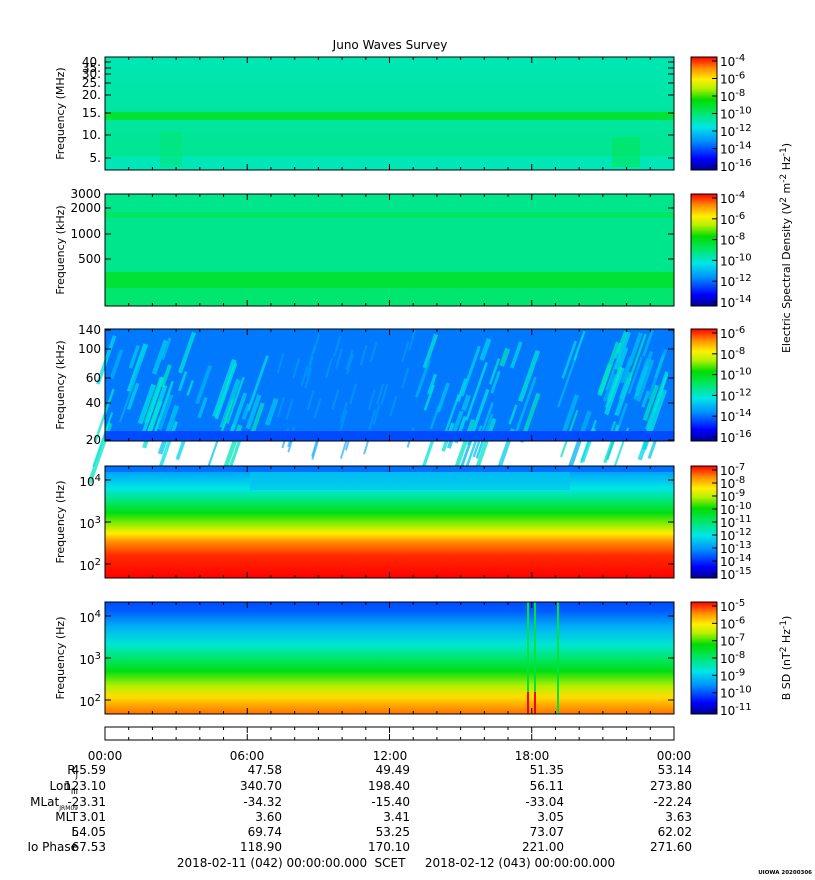  Describe the element at coordinates (732, 470) in the screenshot. I see `colorbar-tick-label: 10⁻⁷` at that location.